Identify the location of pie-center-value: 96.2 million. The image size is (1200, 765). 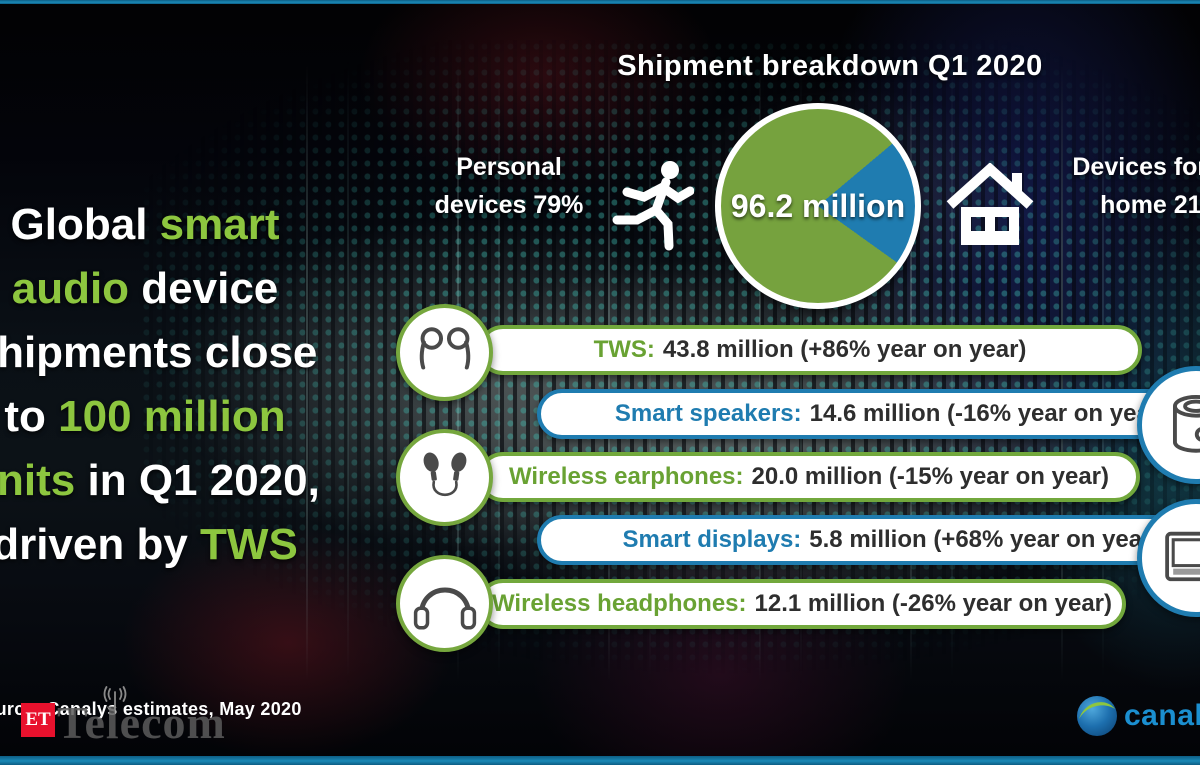
(818, 205).